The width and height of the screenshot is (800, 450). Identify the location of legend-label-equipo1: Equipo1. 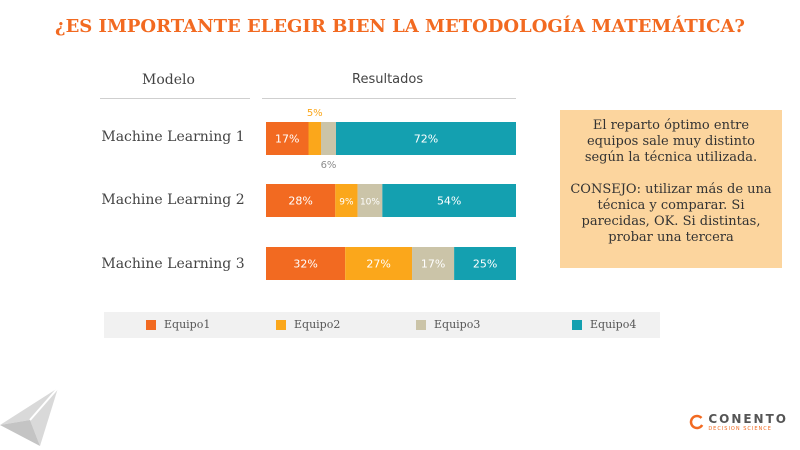
(187, 324).